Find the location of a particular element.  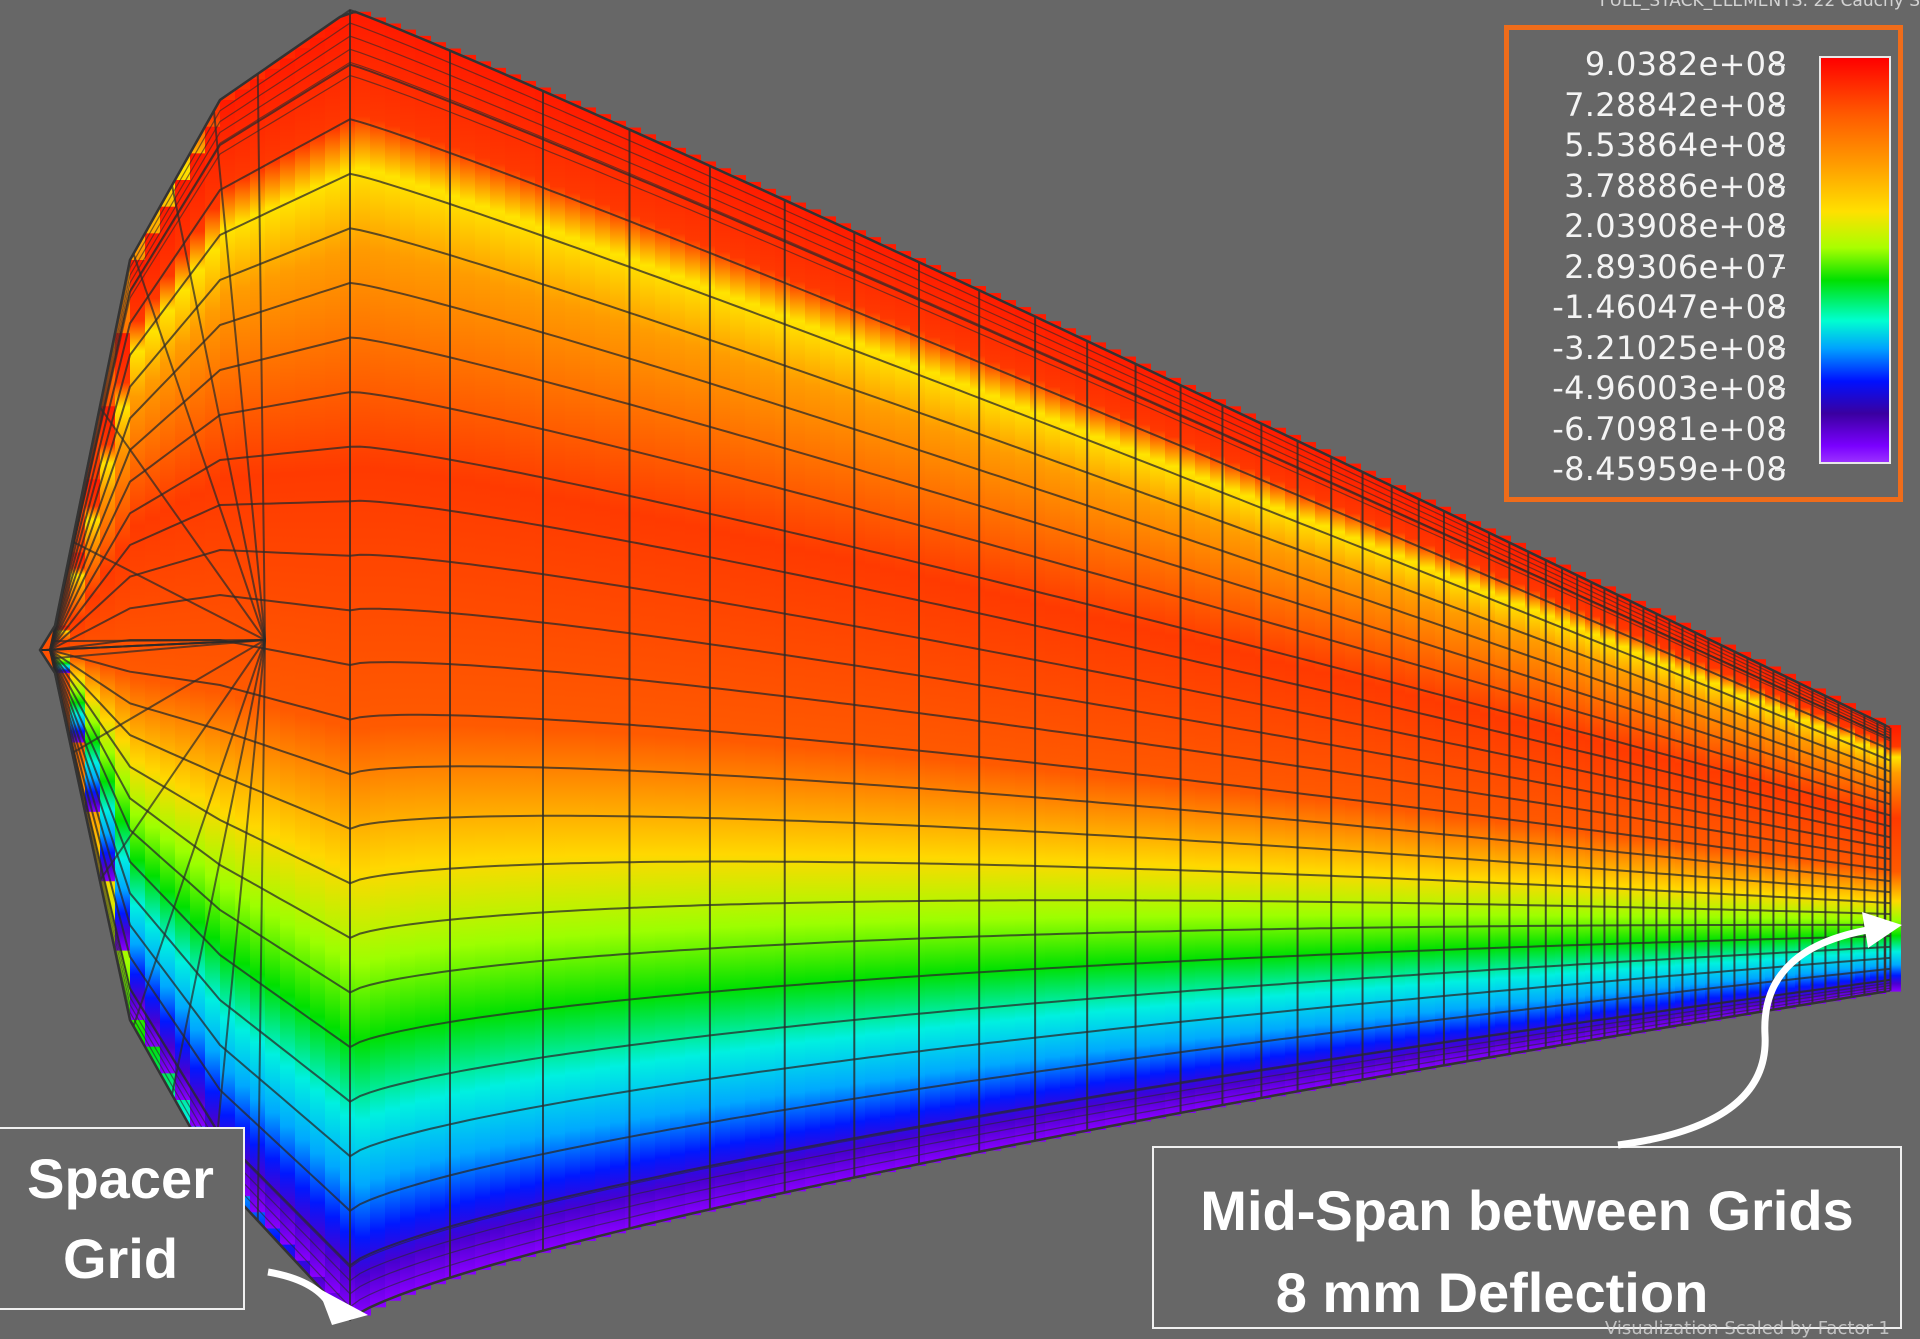

legend-label: 5.53864e+08 is located at coordinates (1675, 145).